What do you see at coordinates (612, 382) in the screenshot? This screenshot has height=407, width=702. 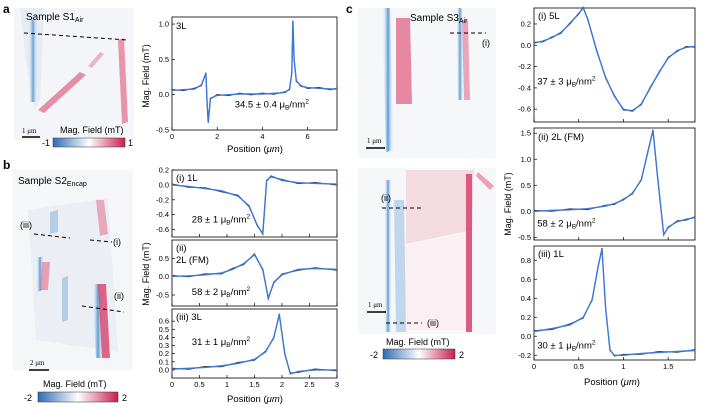 I see `plot-c-xlabel: Position (μm)` at bounding box center [612, 382].